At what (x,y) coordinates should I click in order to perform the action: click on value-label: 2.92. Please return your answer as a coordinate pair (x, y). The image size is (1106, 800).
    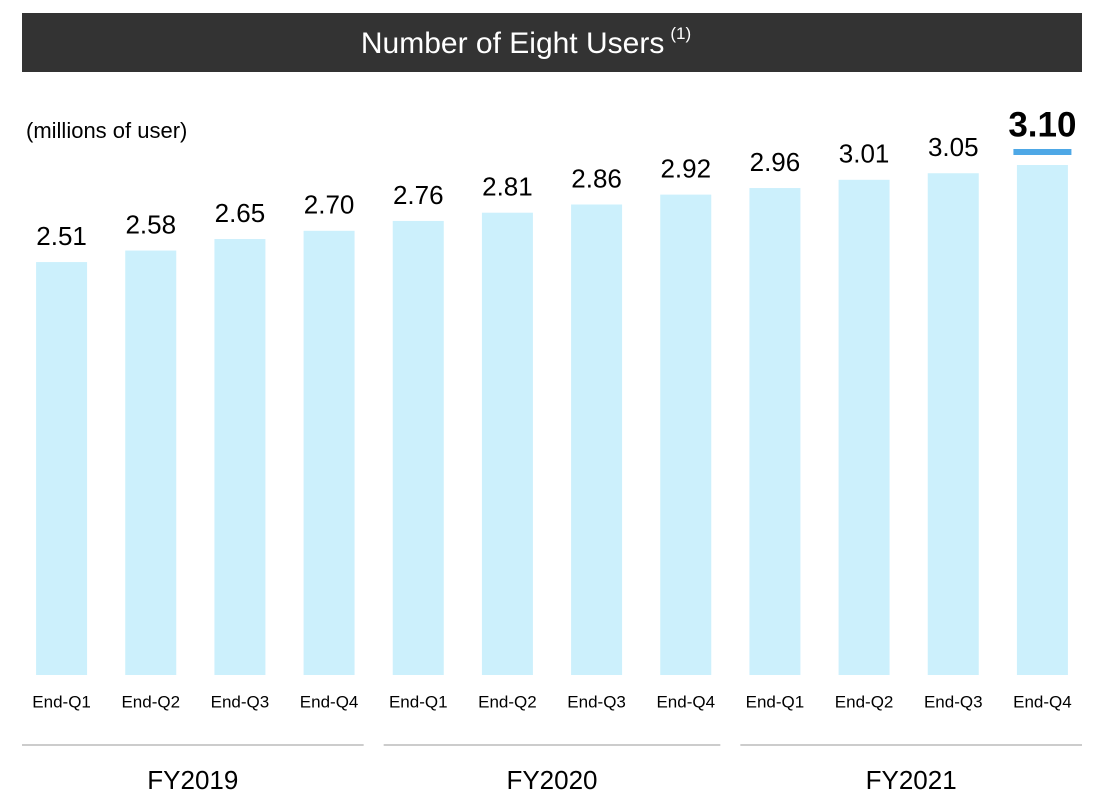
    Looking at the image, I should click on (685, 168).